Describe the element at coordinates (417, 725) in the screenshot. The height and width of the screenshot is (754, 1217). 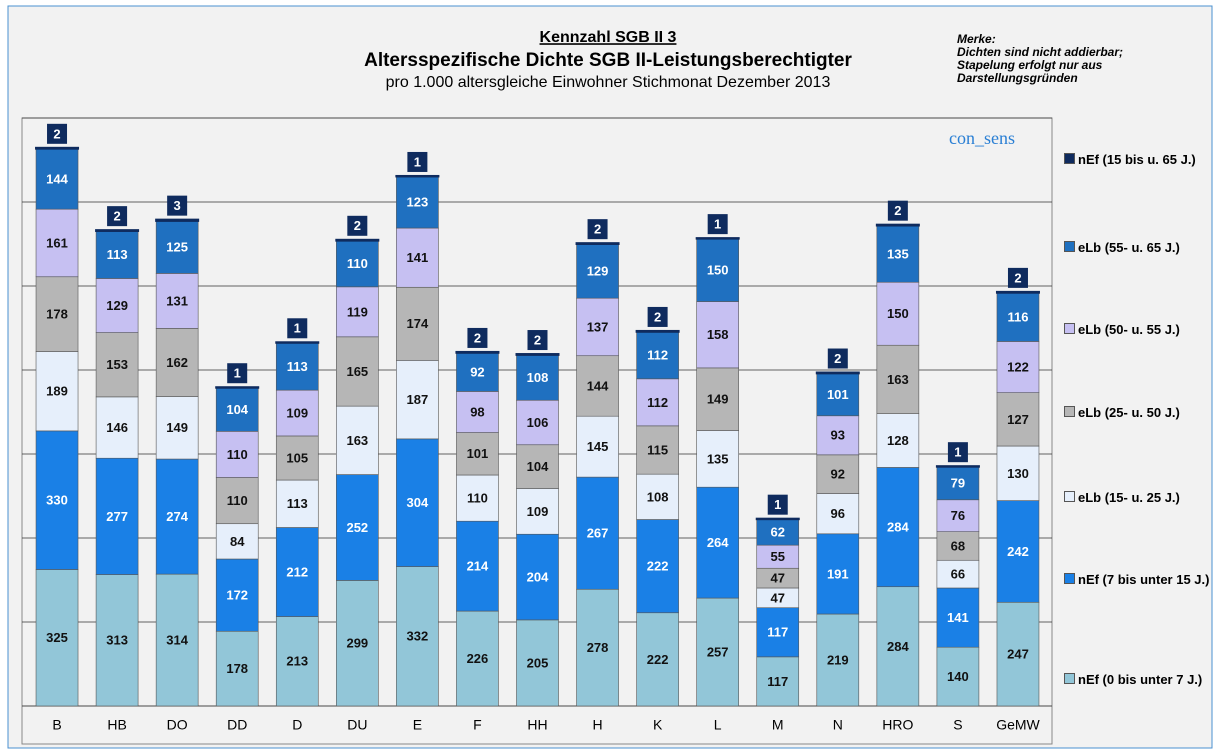
I see `x-tick-label: E` at that location.